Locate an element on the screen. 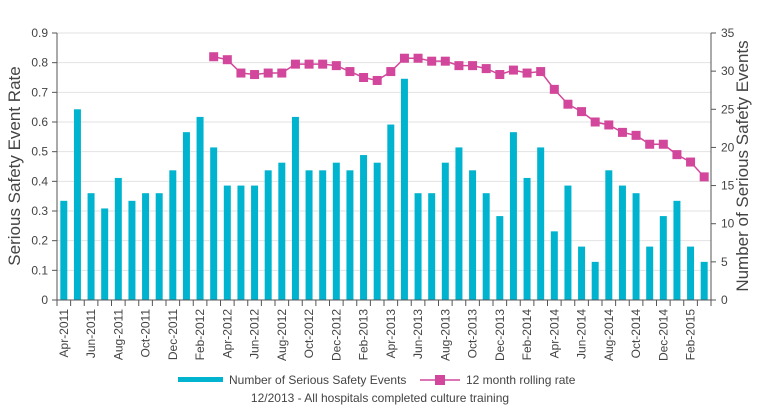  y2-axis-label: Number of Serious Safety Events is located at coordinates (742, 165).